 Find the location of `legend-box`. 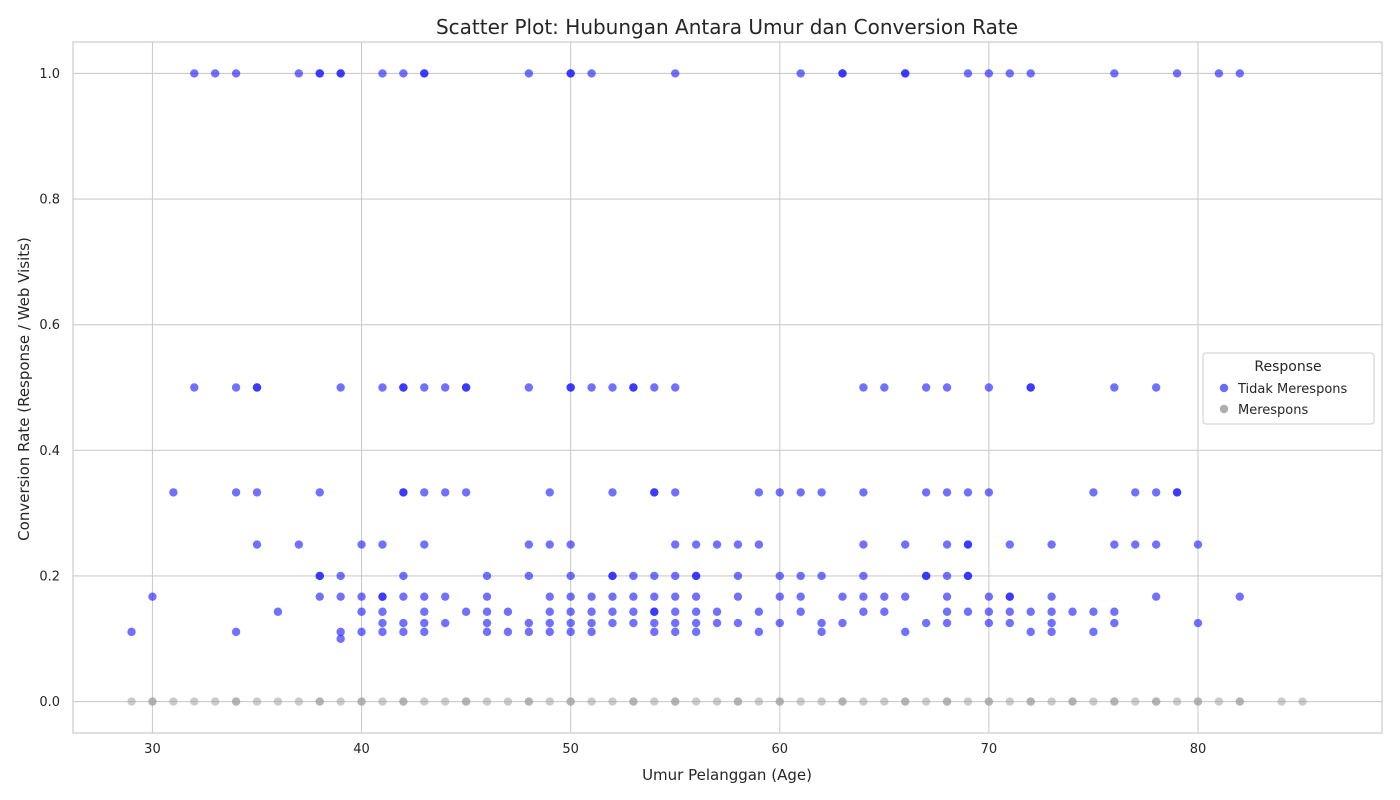

legend-box is located at coordinates (1288, 388).